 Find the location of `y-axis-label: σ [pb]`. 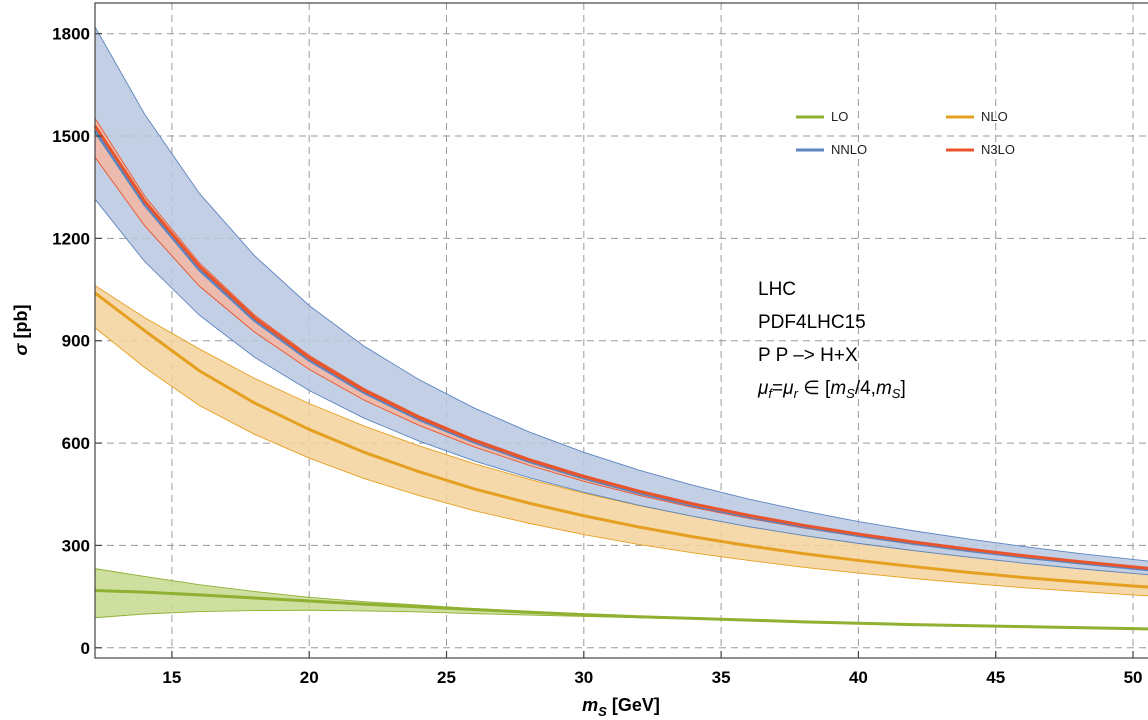

y-axis-label: σ [pb] is located at coordinates (21, 330).